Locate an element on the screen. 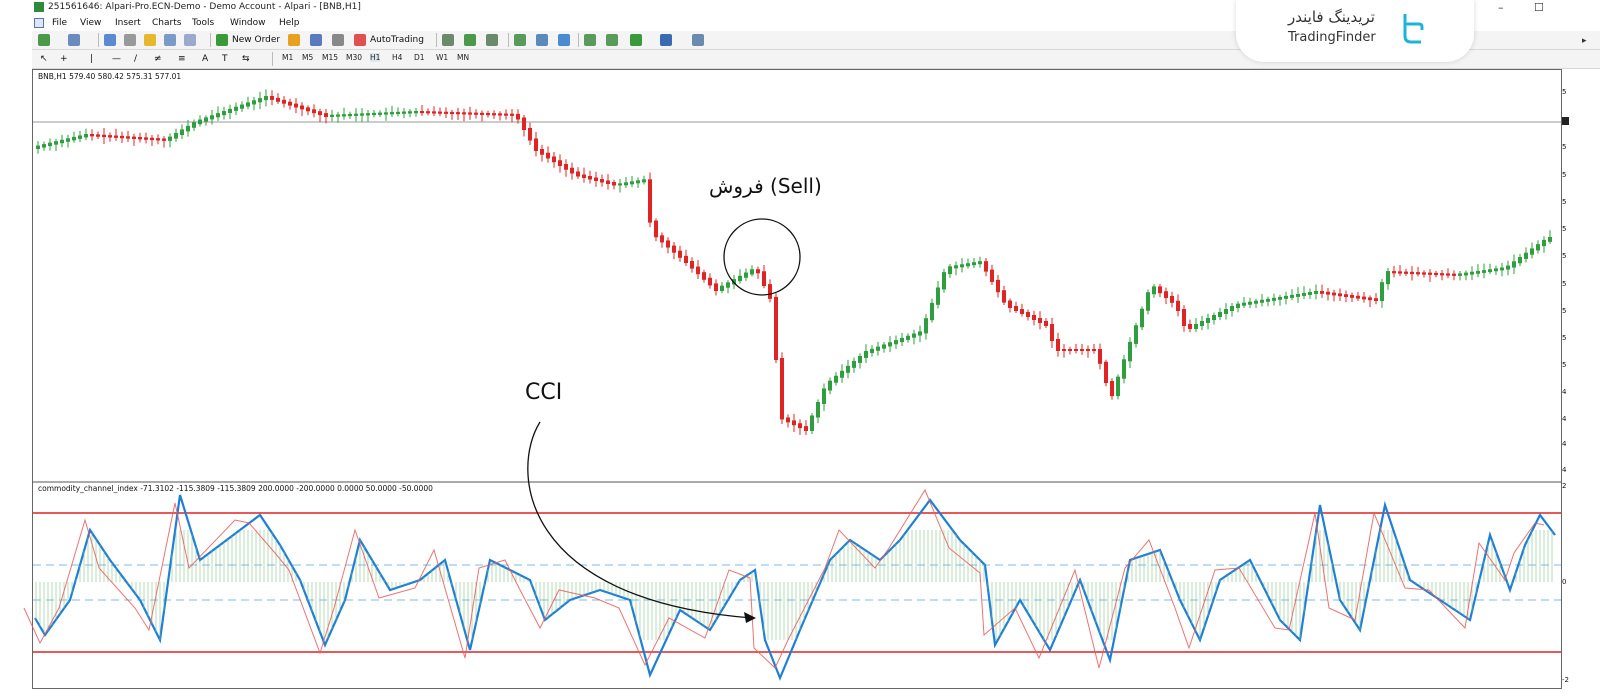 Image resolution: width=1600 pixels, height=700 pixels. timeframe-d1: D1 is located at coordinates (419, 57).